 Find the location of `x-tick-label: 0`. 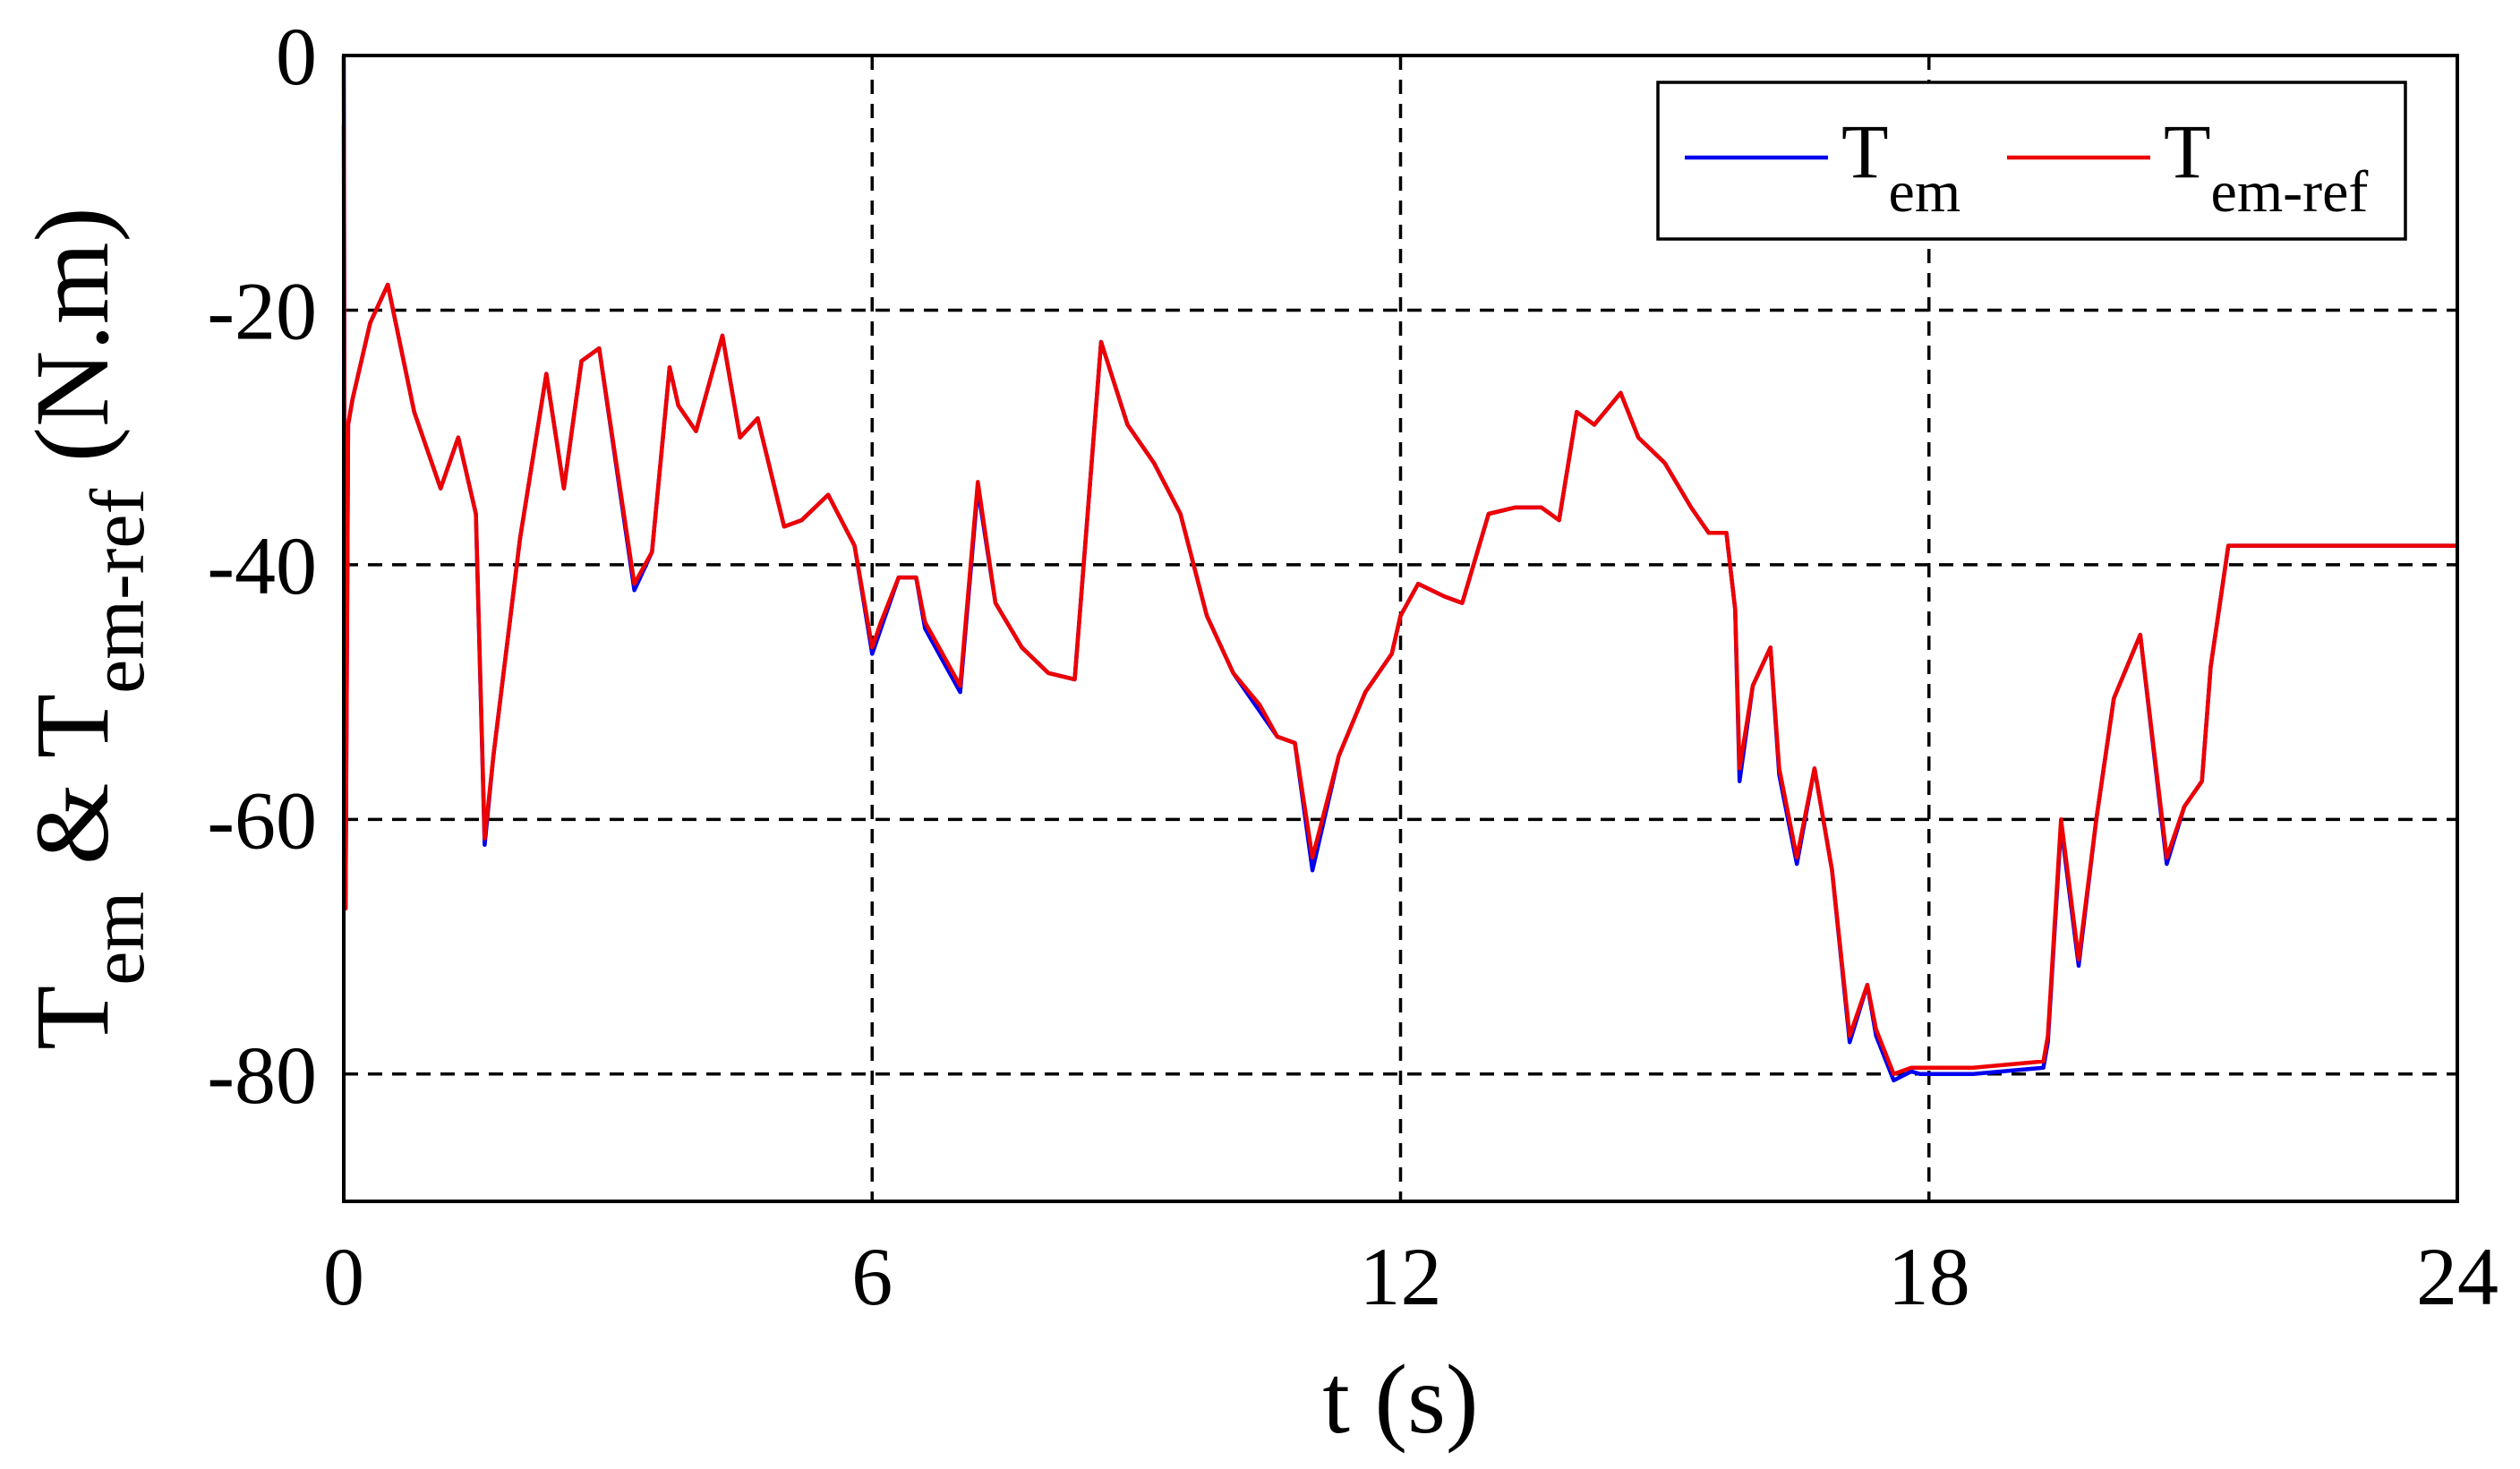

x-tick-label: 0 is located at coordinates (343, 1276).